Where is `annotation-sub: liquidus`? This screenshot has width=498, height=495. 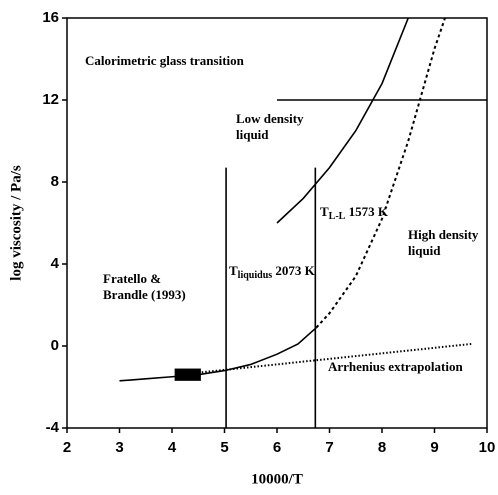
annotation-sub: liquidus is located at coordinates (255, 275).